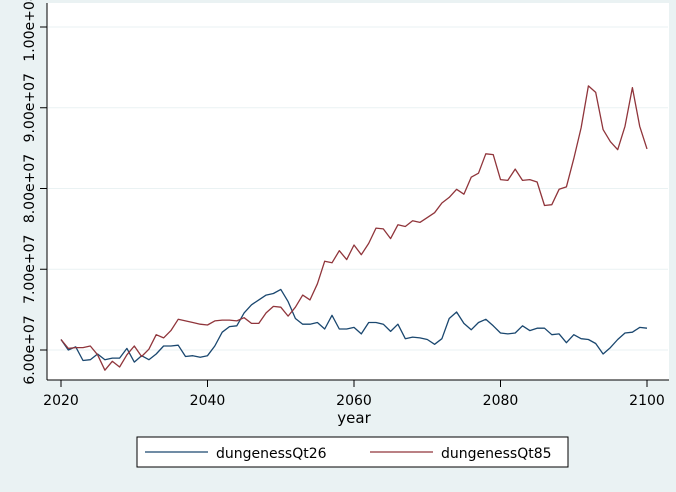  Describe the element at coordinates (30, 107) in the screenshot. I see `y-tick-label: 9.00e+07` at that location.